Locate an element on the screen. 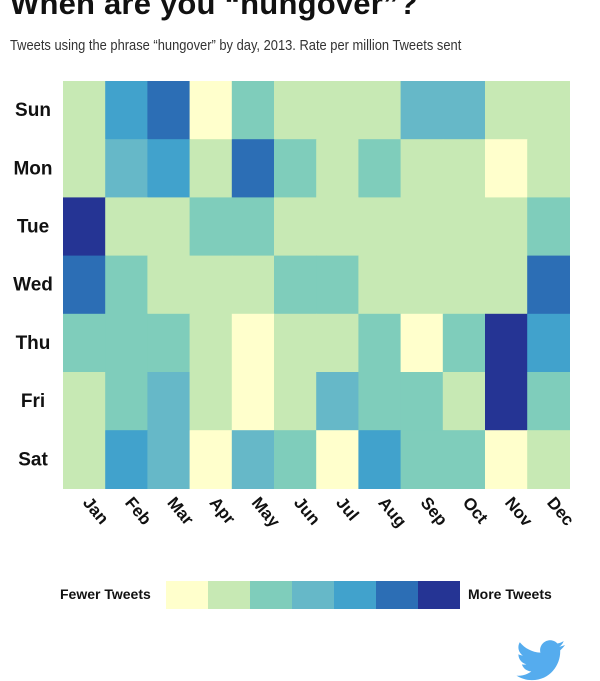 The height and width of the screenshot is (681, 600). heatmap-cell-sat-apr is located at coordinates (211, 459).